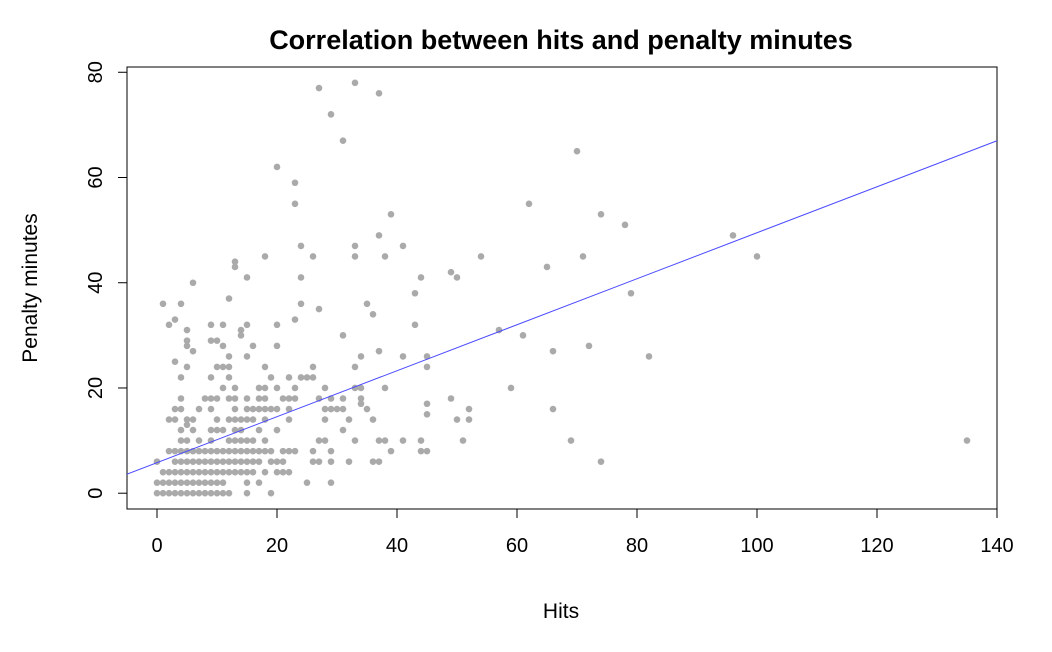 The image size is (1052, 652). What do you see at coordinates (756, 546) in the screenshot?
I see `x-tick-label: 100` at bounding box center [756, 546].